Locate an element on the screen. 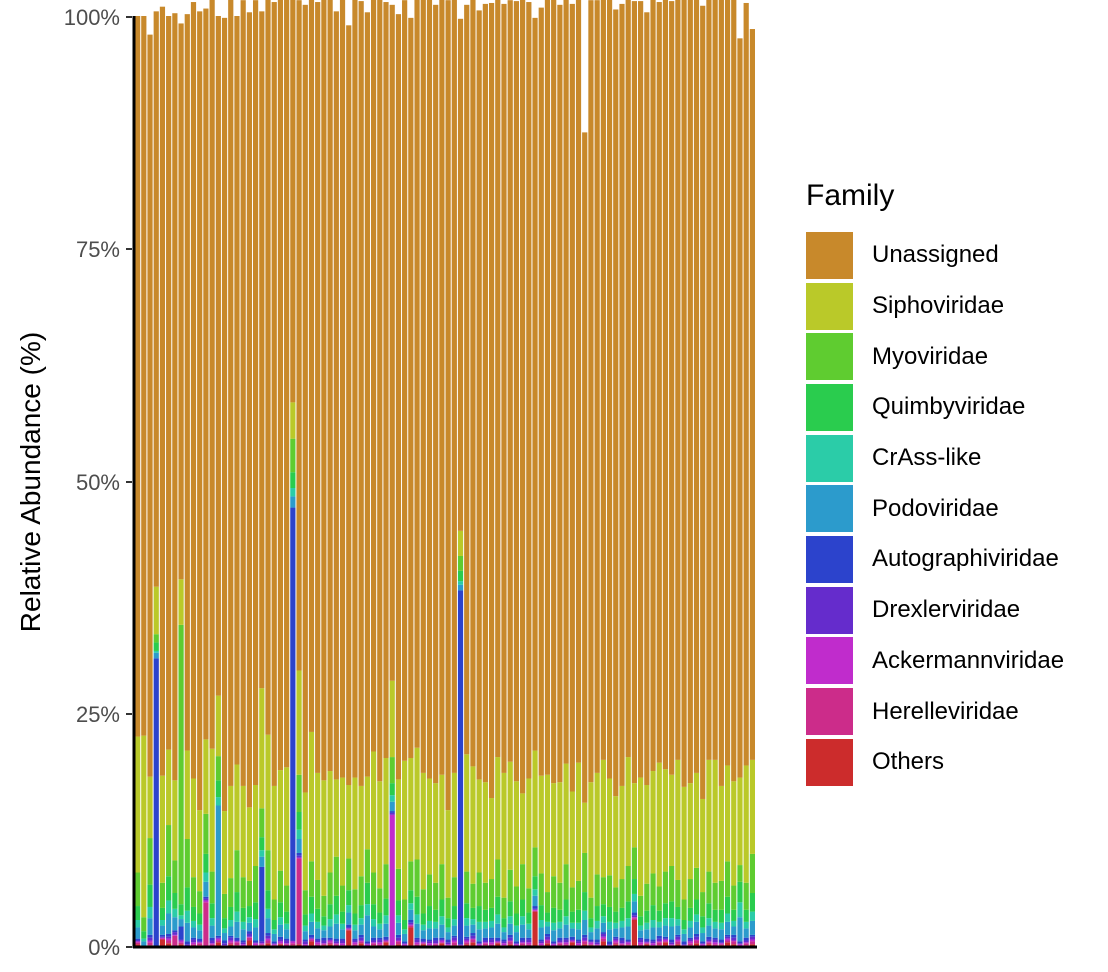 This screenshot has width=1108, height=972. legend-item: Others is located at coordinates (935, 762).